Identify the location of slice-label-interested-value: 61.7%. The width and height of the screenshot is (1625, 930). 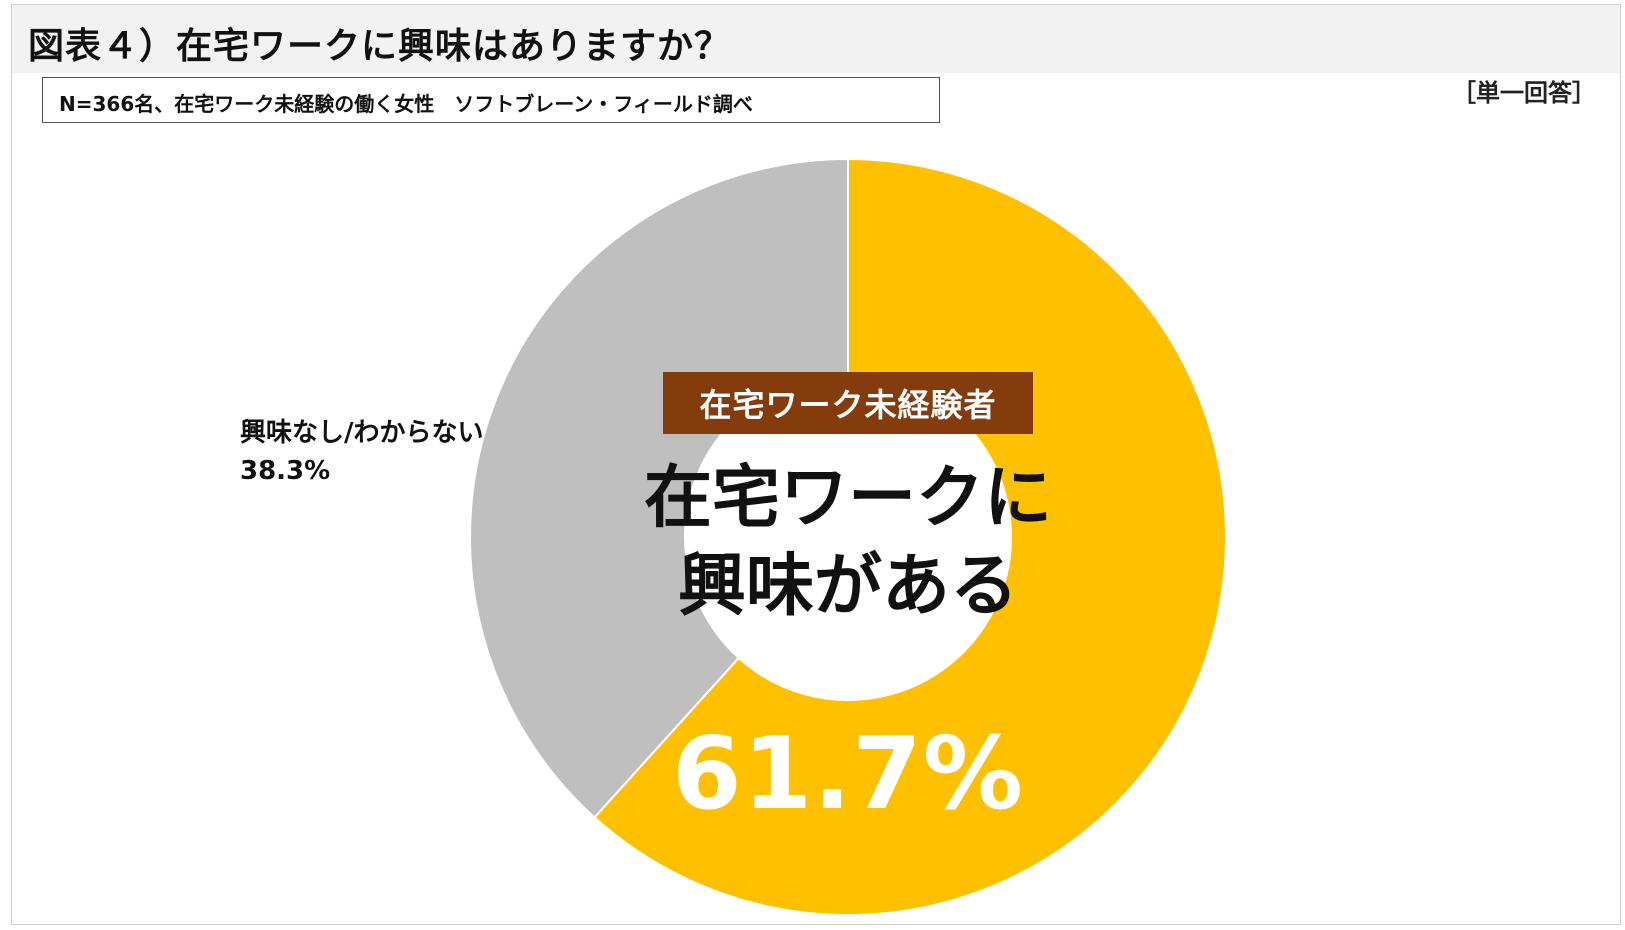
(848, 773).